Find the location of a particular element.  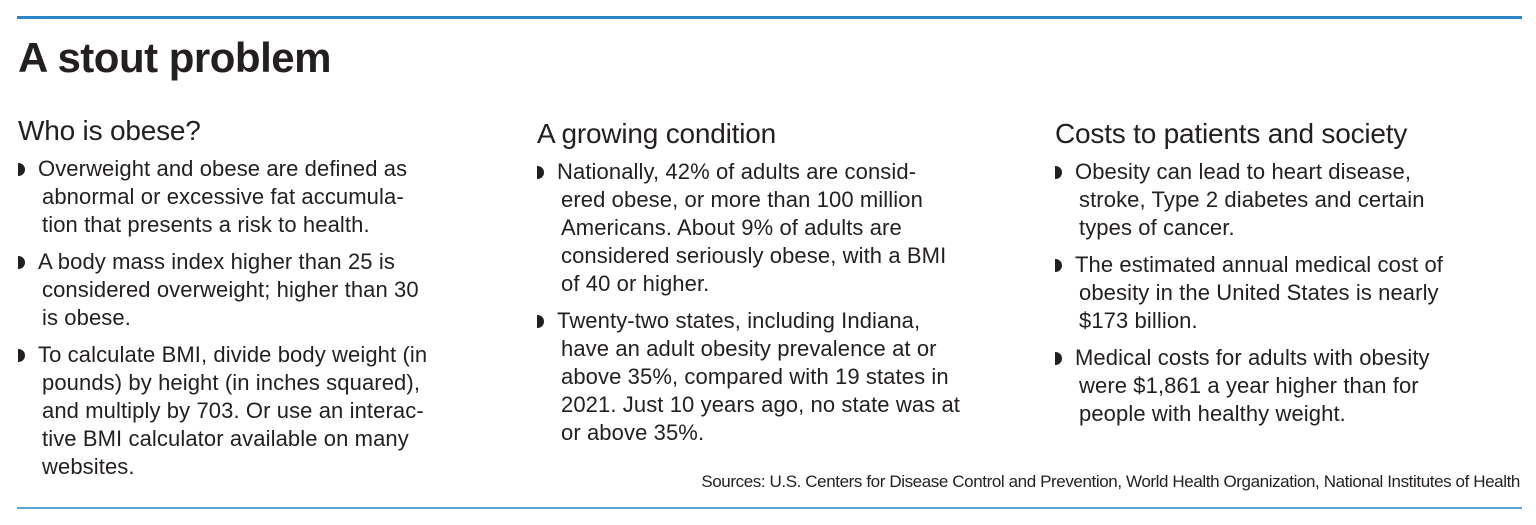

bullet-text-line: To calculate BMI, divide body weight (in is located at coordinates (233, 354).